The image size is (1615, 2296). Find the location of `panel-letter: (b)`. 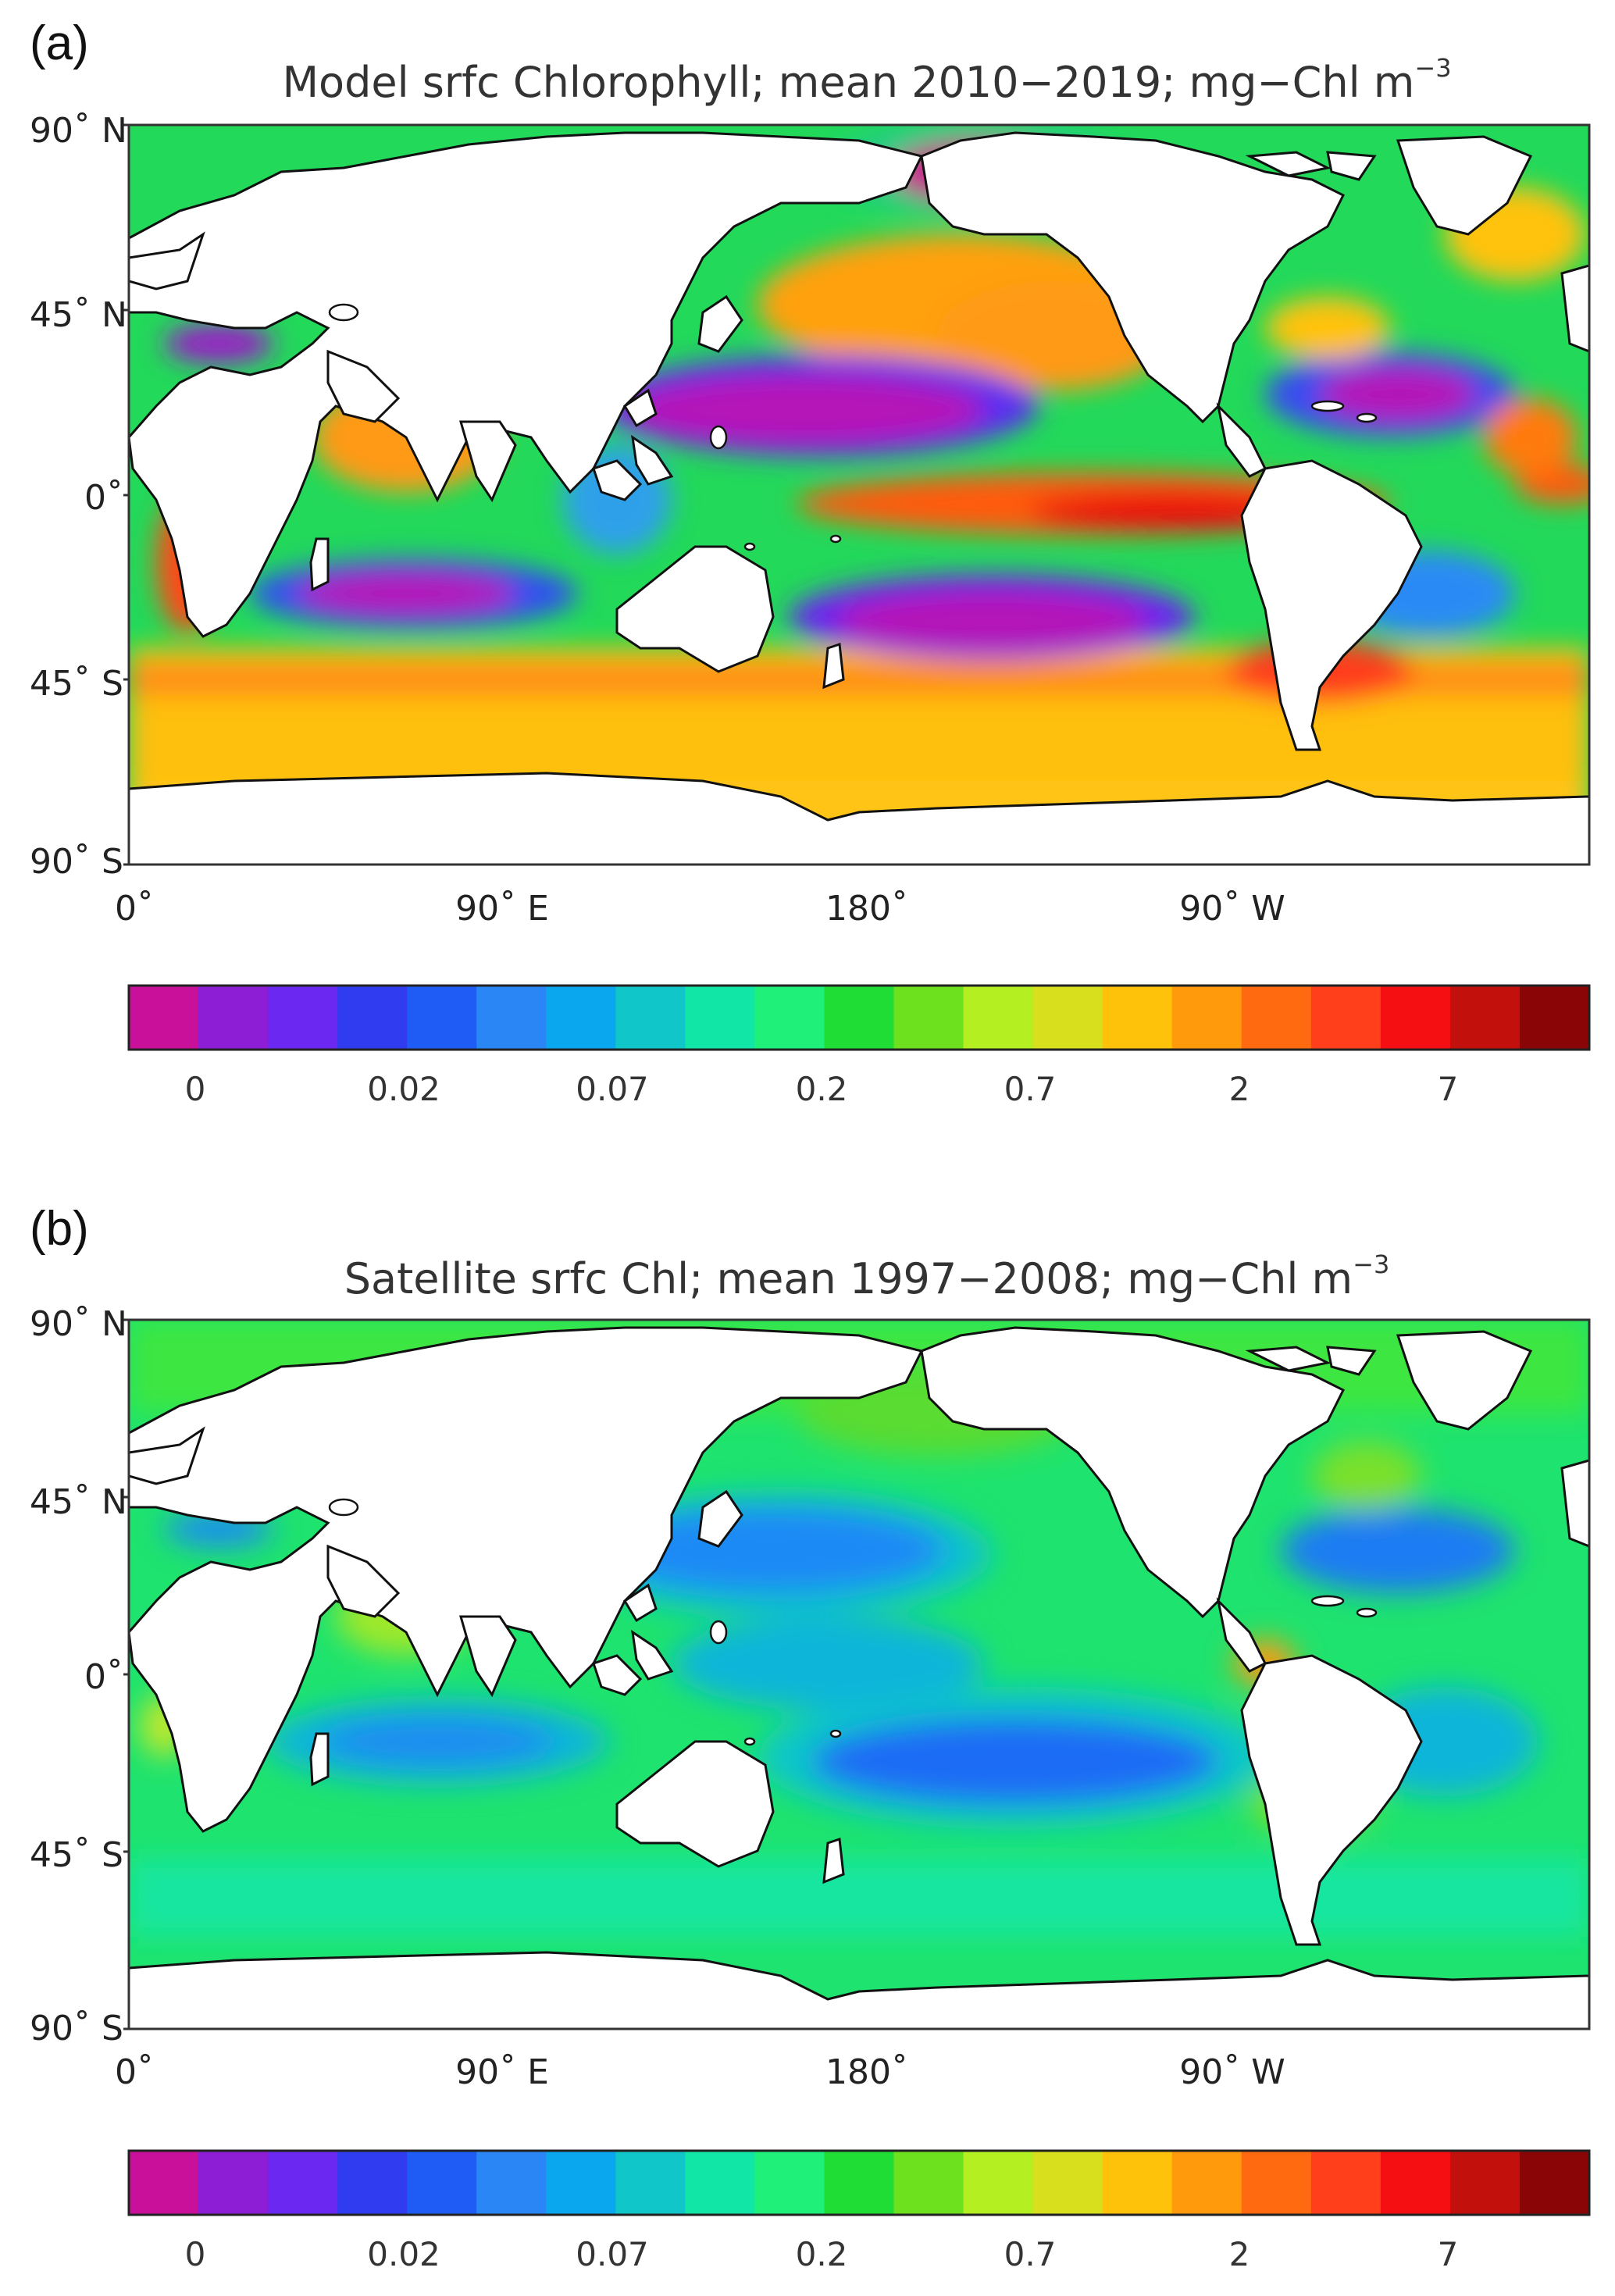

panel-letter: (b) is located at coordinates (59, 1229).